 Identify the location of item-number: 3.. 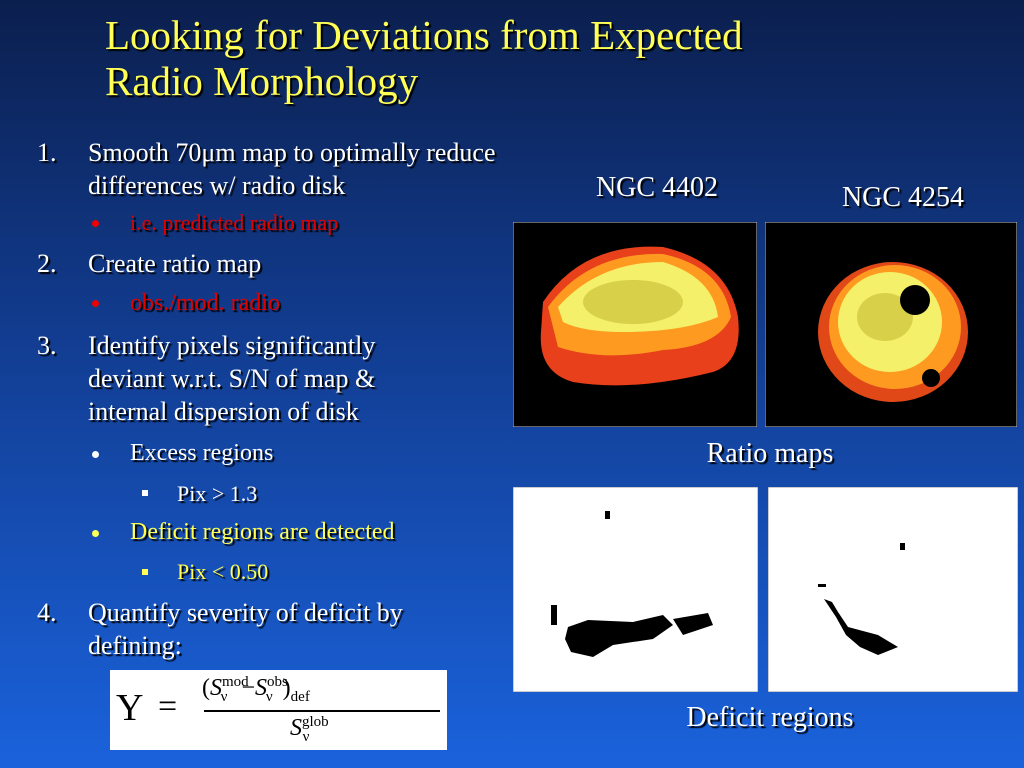
(47, 345).